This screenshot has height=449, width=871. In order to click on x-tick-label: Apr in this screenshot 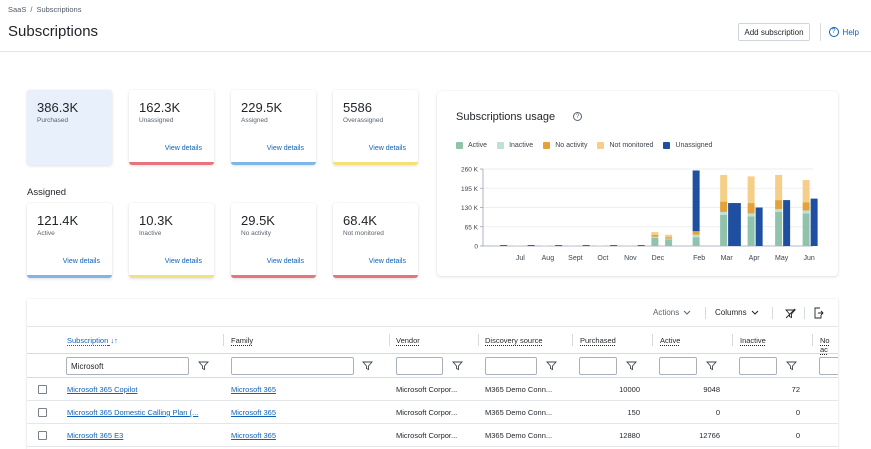, I will do `click(755, 258)`.